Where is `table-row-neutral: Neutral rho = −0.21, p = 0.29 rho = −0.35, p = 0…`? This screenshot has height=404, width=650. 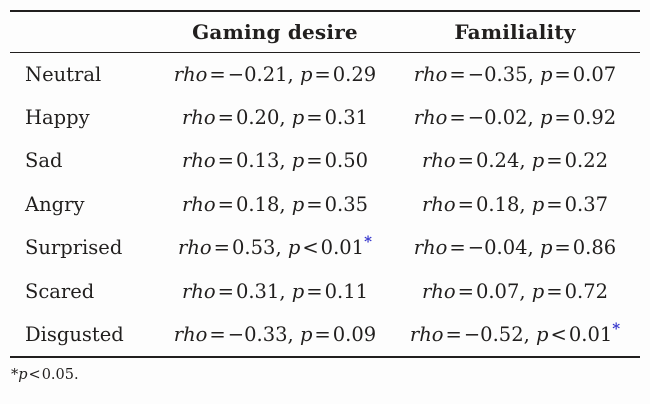
table-row-neutral: Neutral rho = −0.21, p = 0.29 rho = −0.35, p = 0… is located at coordinates (325, 74).